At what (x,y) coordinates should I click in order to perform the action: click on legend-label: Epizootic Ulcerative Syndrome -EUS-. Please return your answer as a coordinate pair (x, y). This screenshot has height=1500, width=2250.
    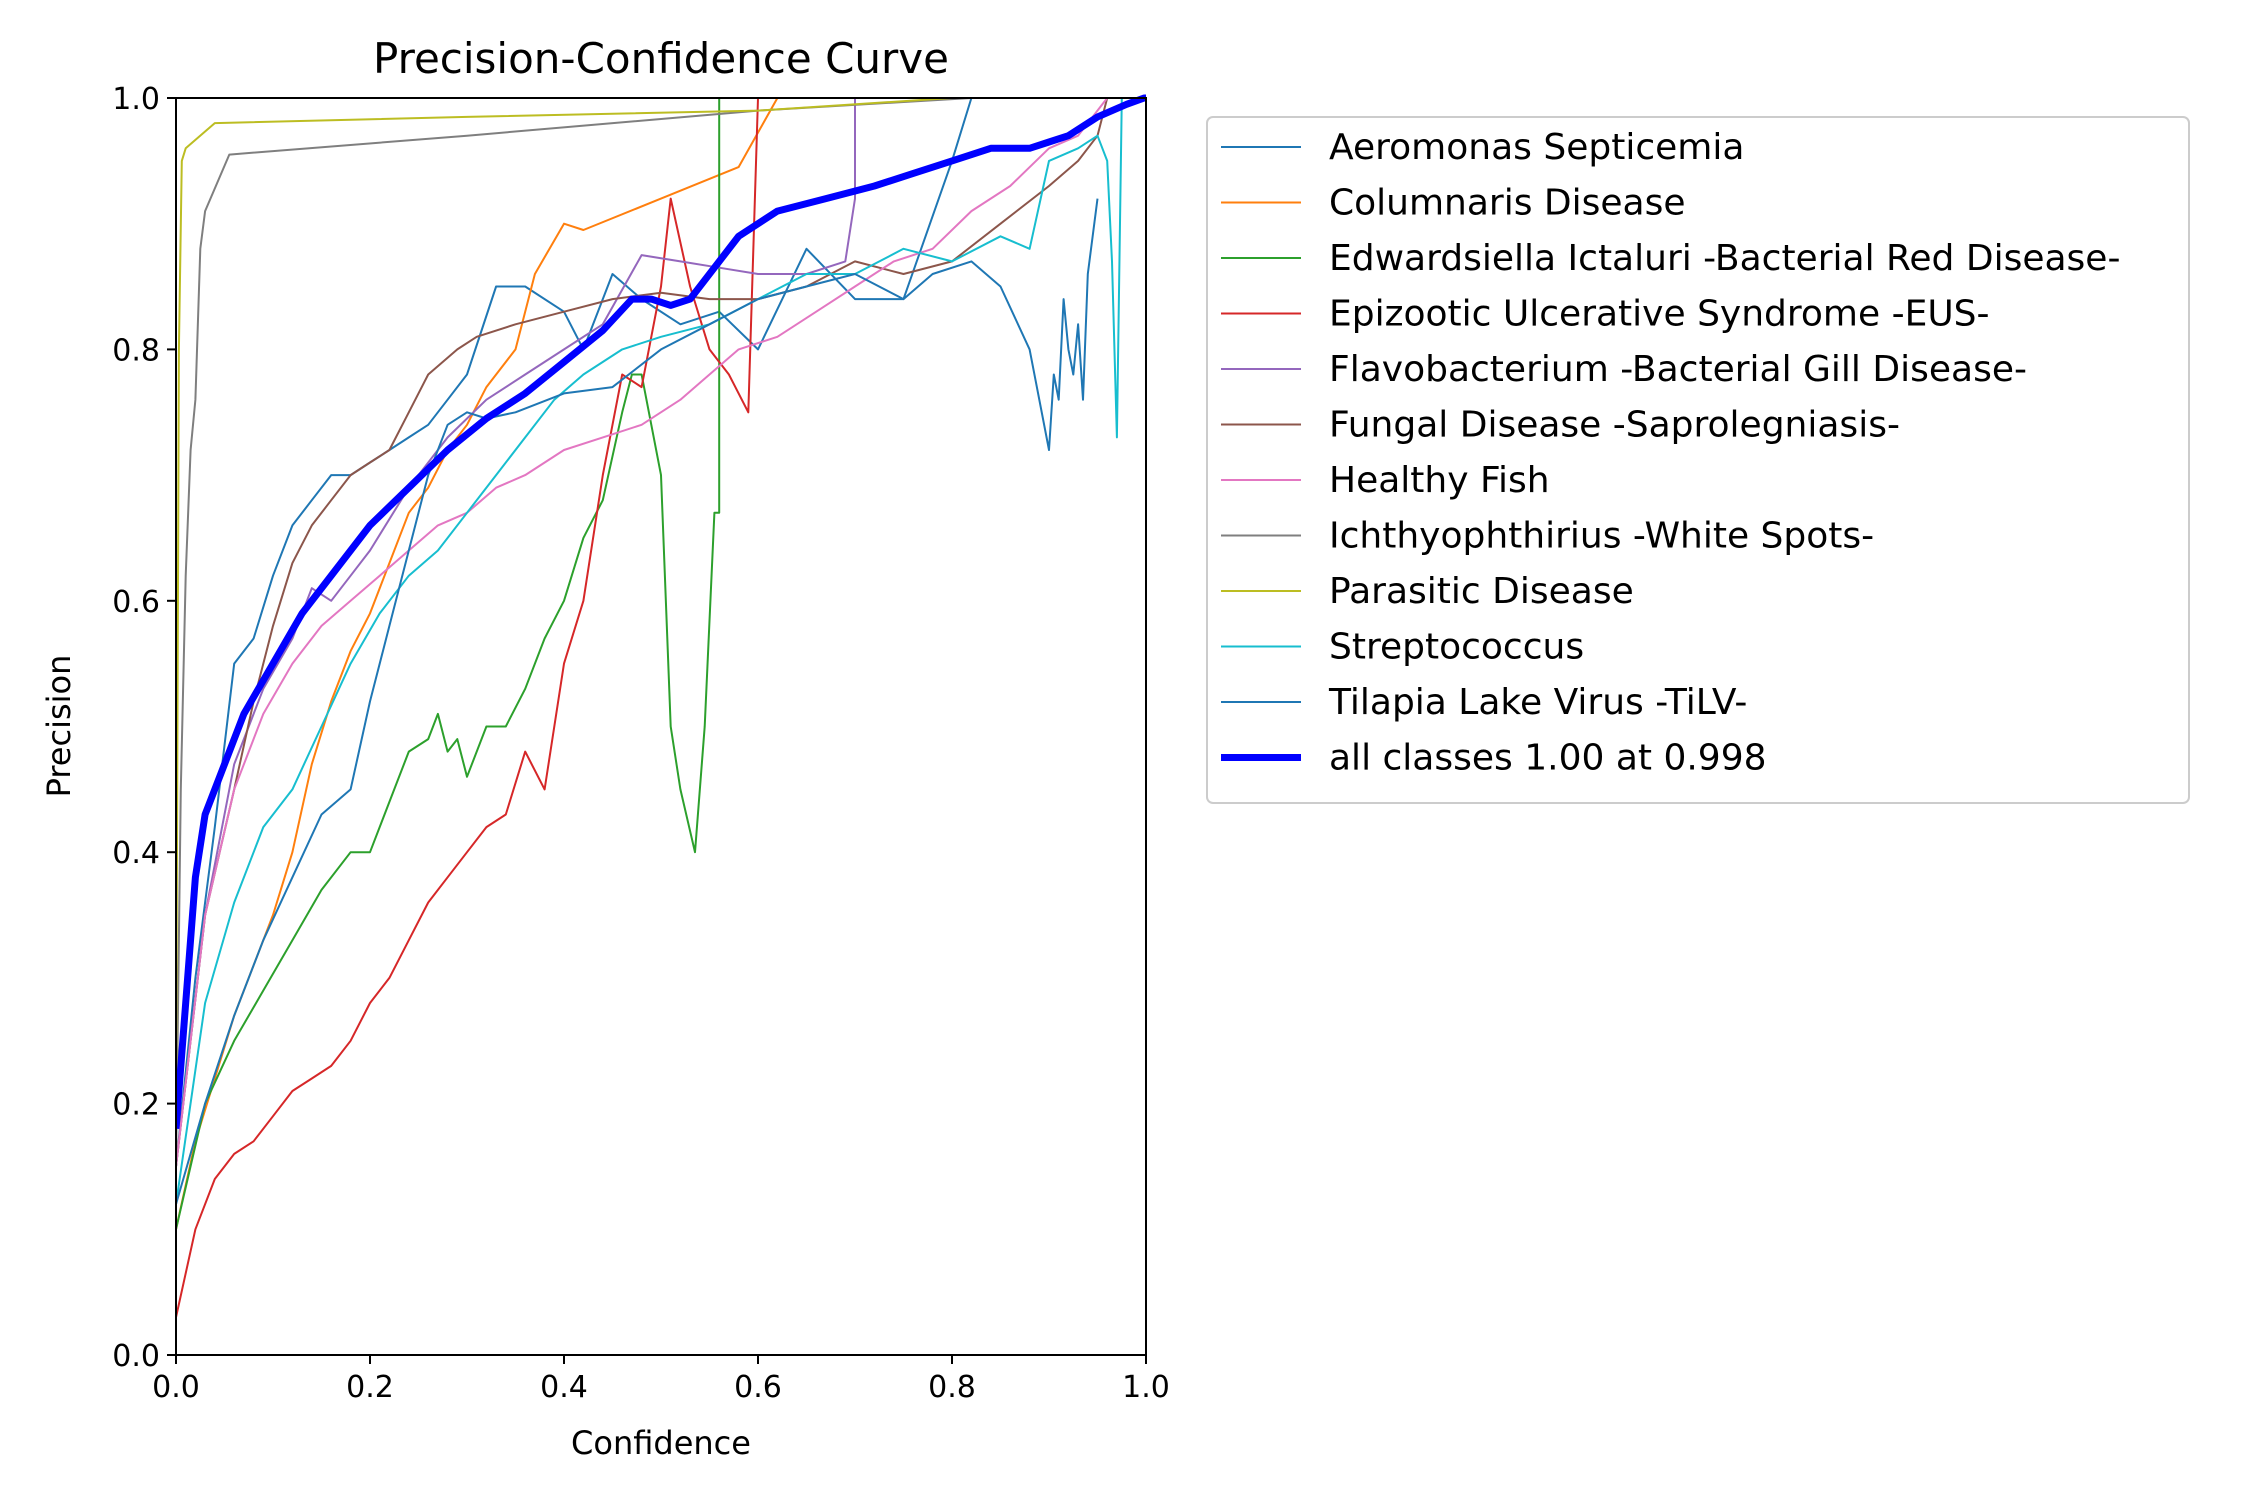
    Looking at the image, I should click on (1659, 314).